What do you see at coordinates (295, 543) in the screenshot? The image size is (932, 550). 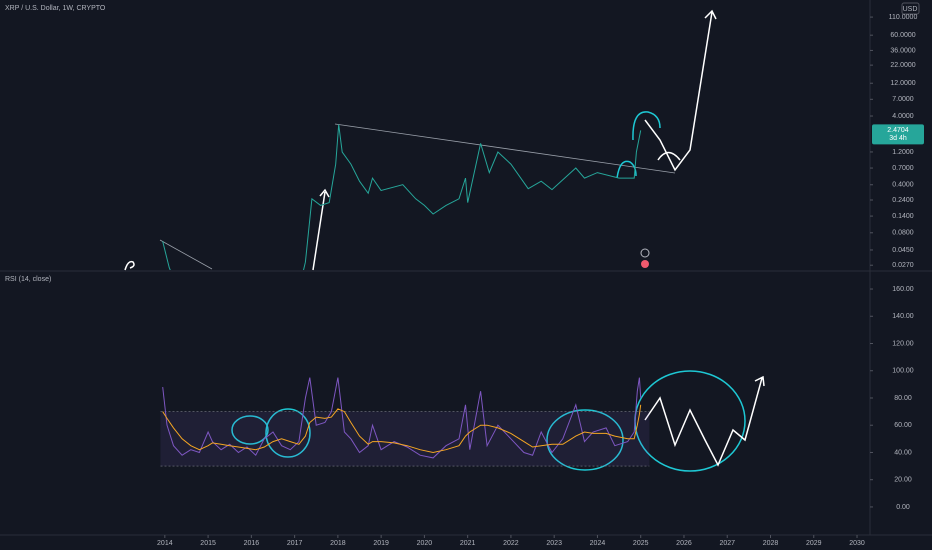 I see `x-tick-label: 2017` at bounding box center [295, 543].